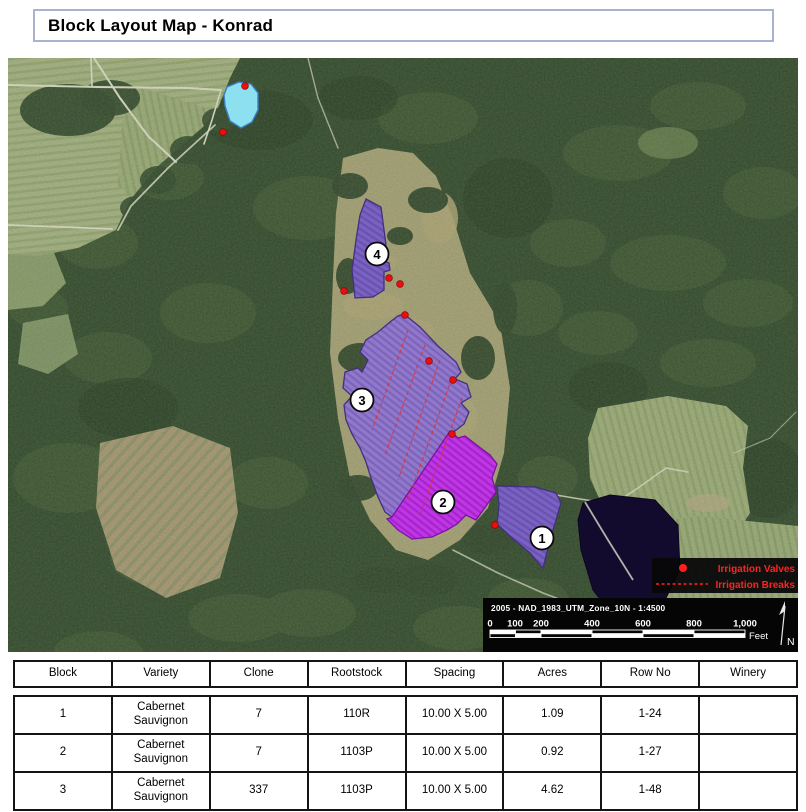  I want to click on table-cell: 2, so click(63, 753).